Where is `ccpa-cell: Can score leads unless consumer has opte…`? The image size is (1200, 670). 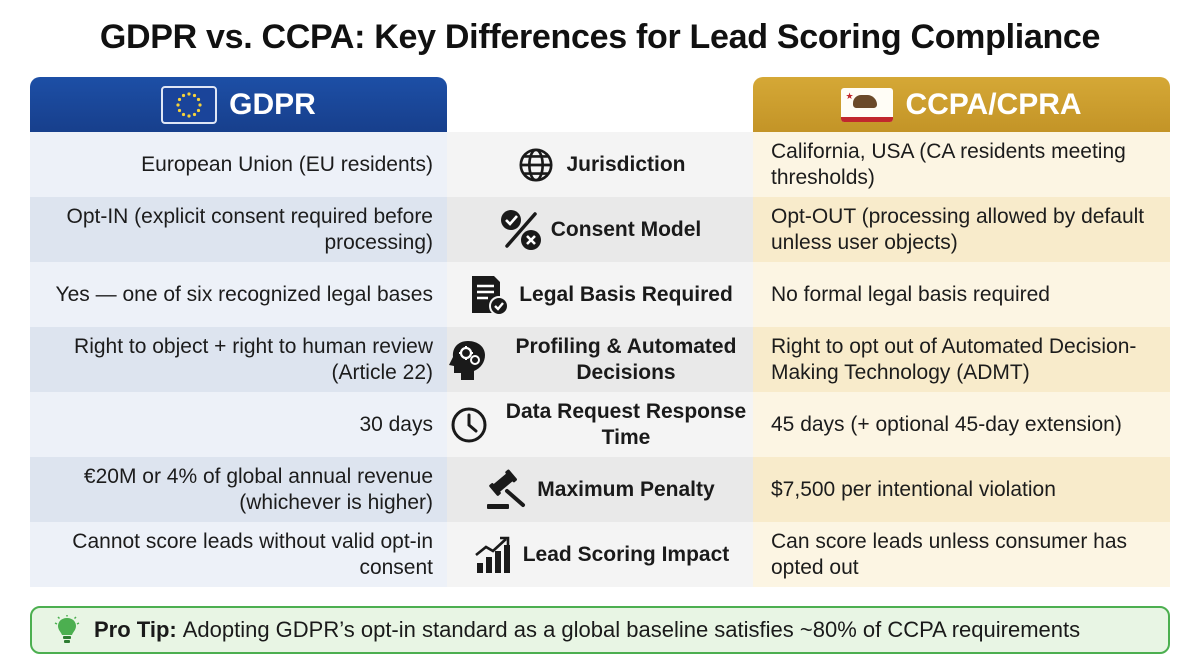
ccpa-cell: Can score leads unless consumer has opte… is located at coordinates (961, 554).